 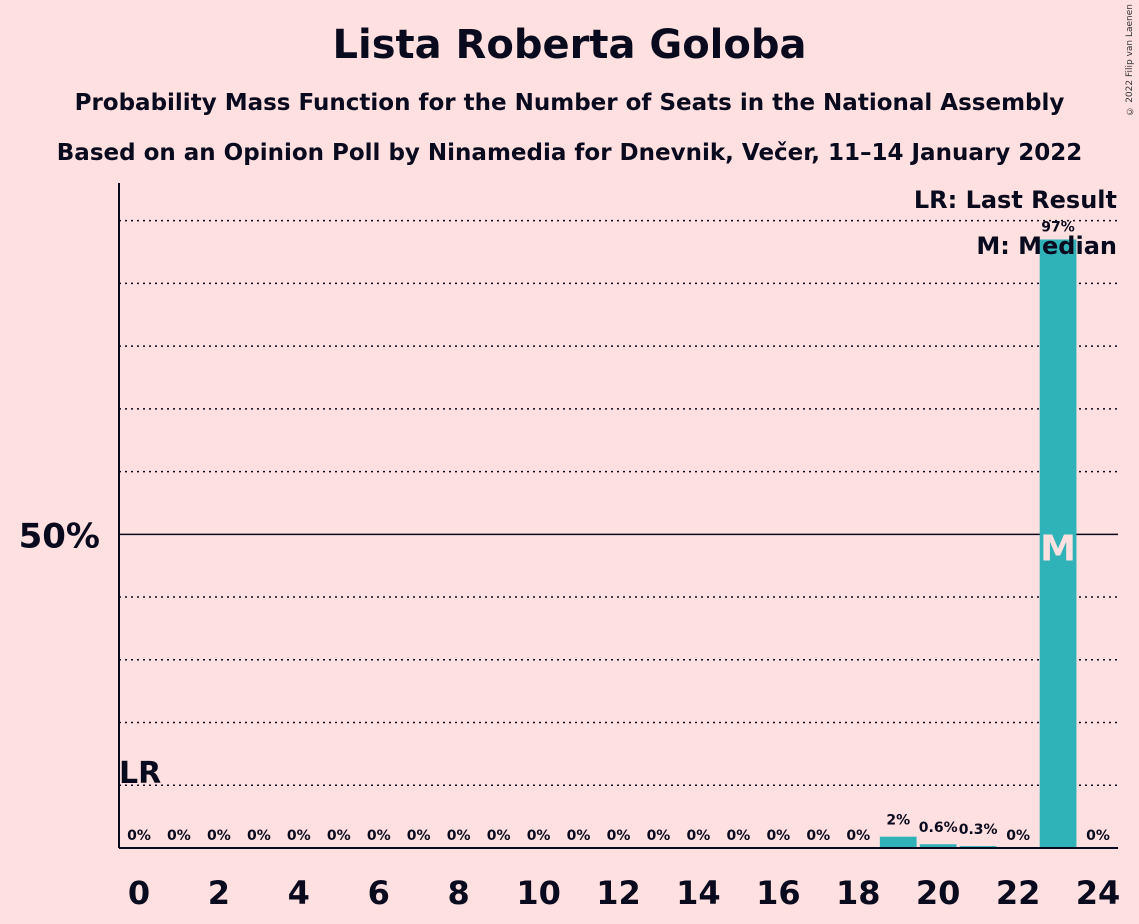 I want to click on legend-last-result: LR: Last Result, so click(x=1015, y=200).